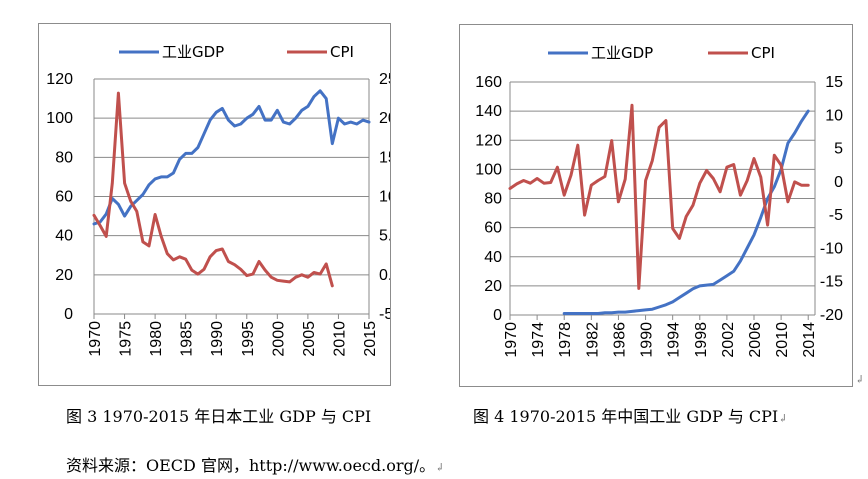 The width and height of the screenshot is (868, 479). What do you see at coordinates (187, 339) in the screenshot?
I see `chart0-x-tick-label: 1985` at bounding box center [187, 339].